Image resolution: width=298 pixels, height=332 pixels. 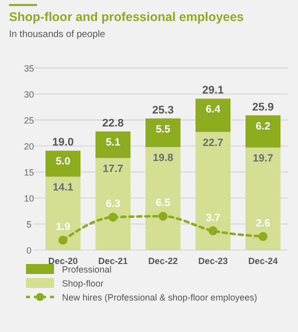 What do you see at coordinates (163, 203) in the screenshot?
I see `data-label: 6.5` at bounding box center [163, 203].